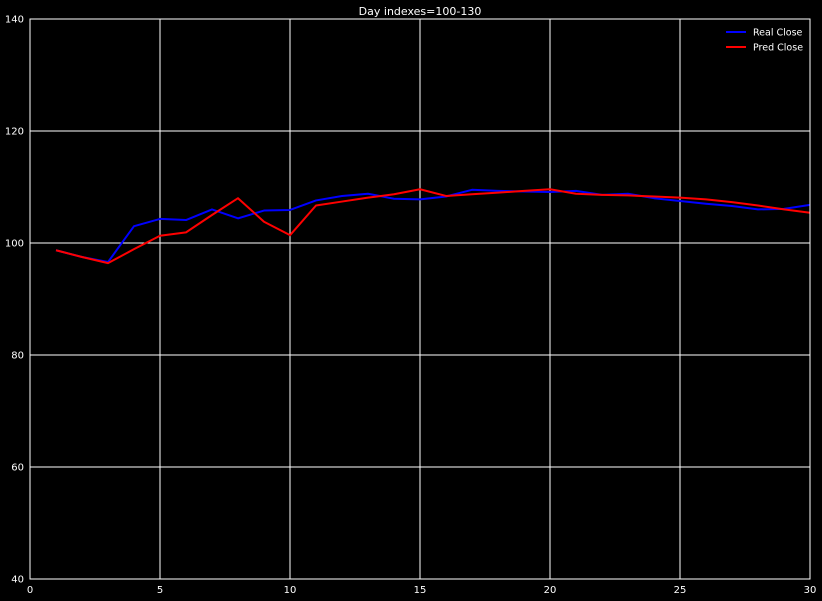 The height and width of the screenshot is (601, 822). I want to click on y-tick-label: 40, so click(17, 580).